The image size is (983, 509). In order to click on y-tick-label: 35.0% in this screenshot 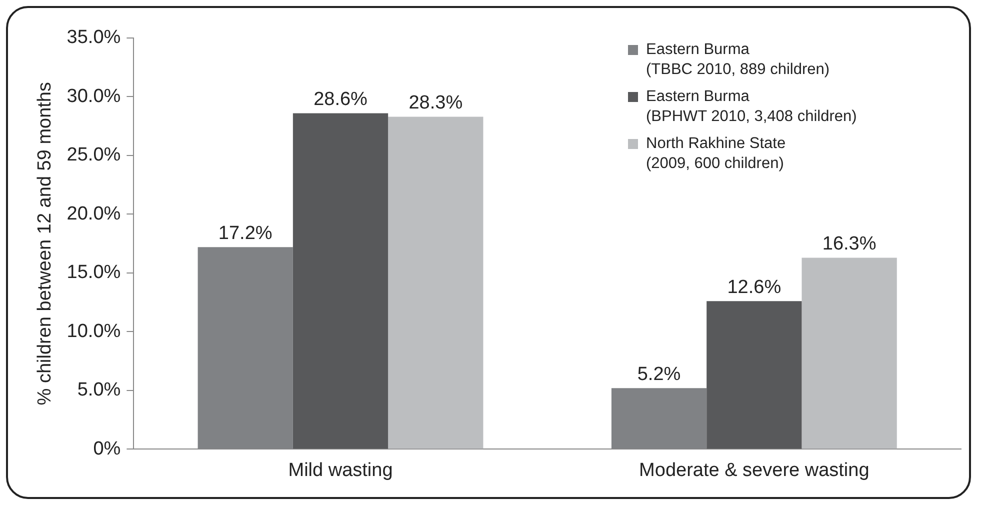, I will do `click(93, 37)`.